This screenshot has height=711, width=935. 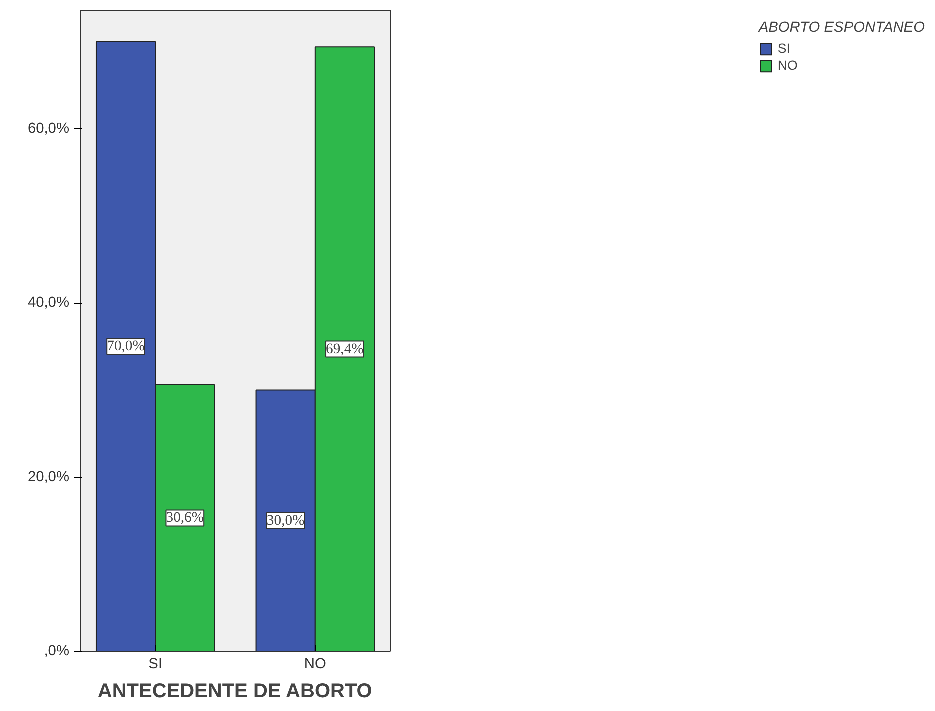 What do you see at coordinates (841, 28) in the screenshot?
I see `legend-title: ABORTO ESPONTANEO` at bounding box center [841, 28].